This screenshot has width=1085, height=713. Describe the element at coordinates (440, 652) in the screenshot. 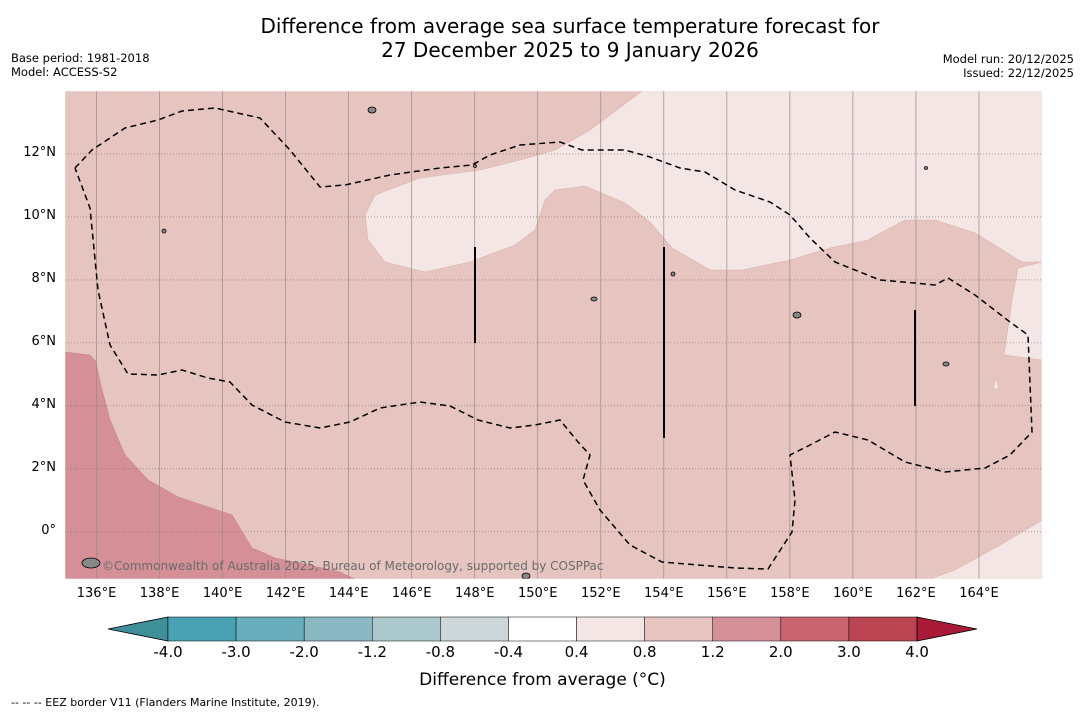

I see `colorbar-tick-label: -0.8` at that location.